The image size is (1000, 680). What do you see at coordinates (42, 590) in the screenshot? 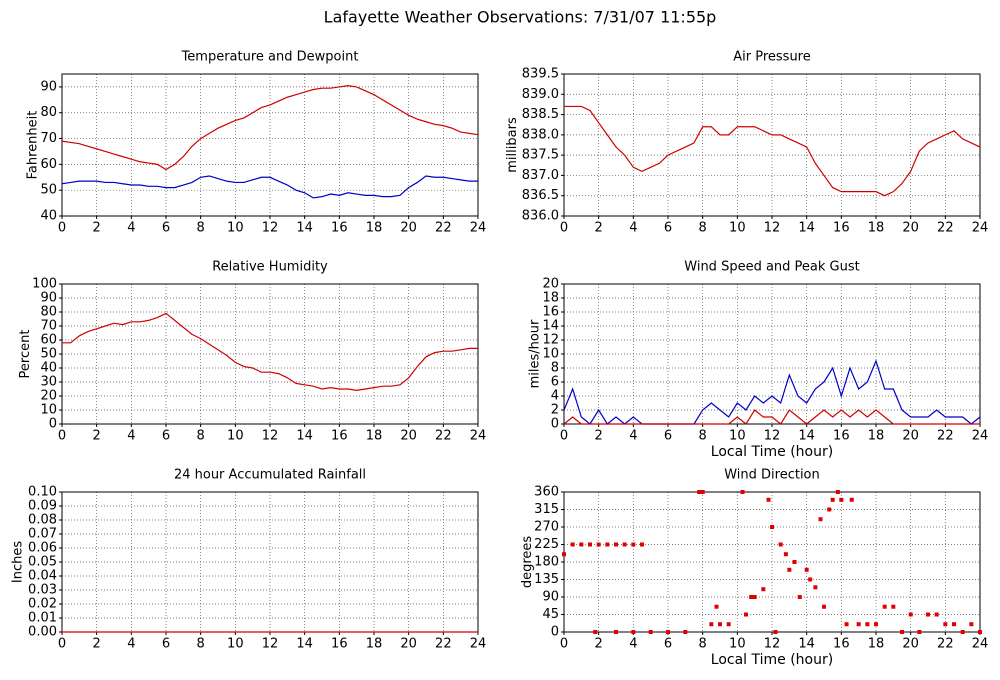
I see `y-tick-label: 0.03` at bounding box center [42, 590].